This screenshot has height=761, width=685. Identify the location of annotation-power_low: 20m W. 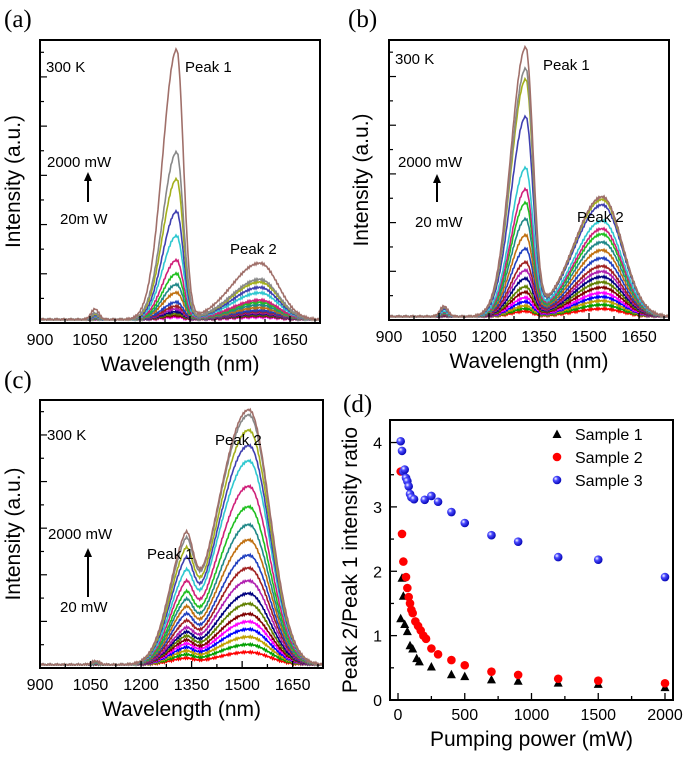
(84, 219).